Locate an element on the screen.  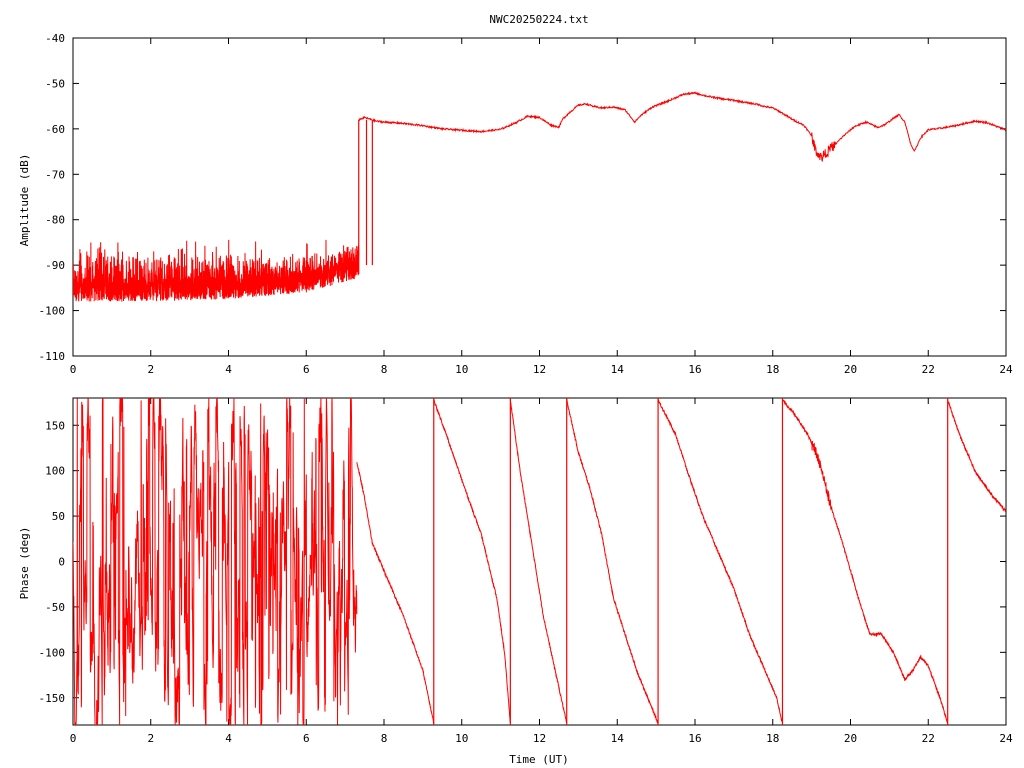
amplitude-x-tick-label: 8 is located at coordinates (384, 369).